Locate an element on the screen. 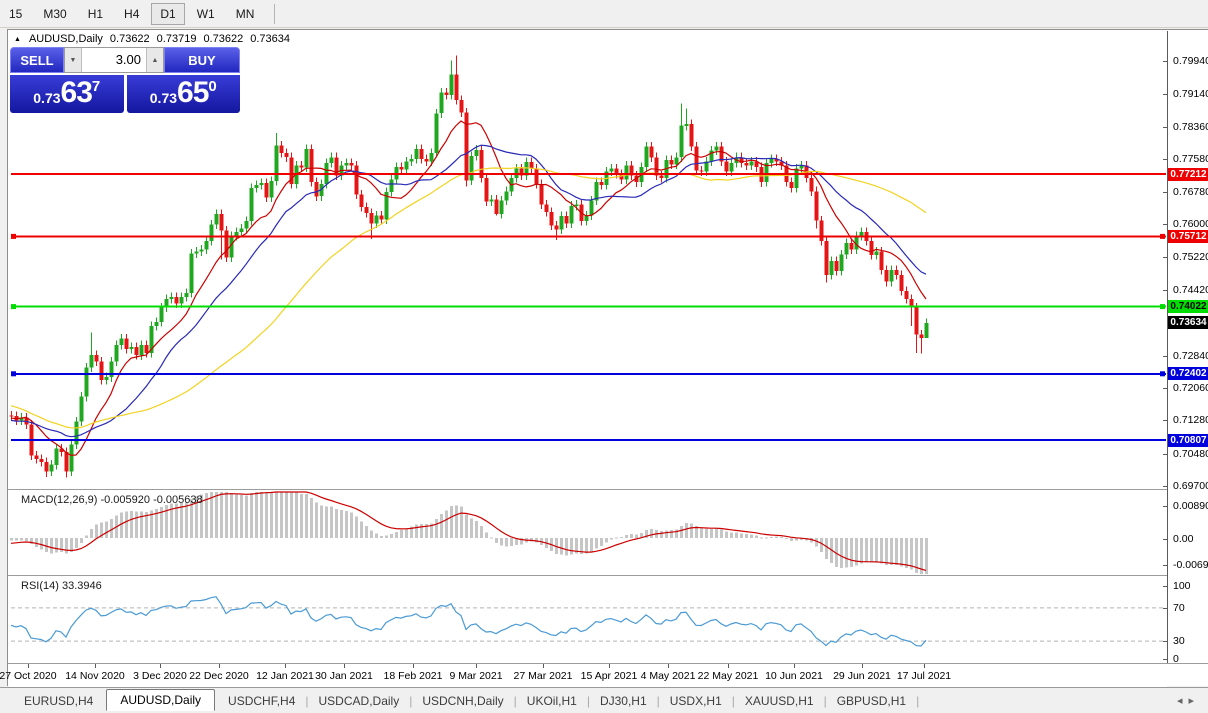 Image resolution: width=1208 pixels, height=713 pixels. sell-price-point: 7 is located at coordinates (96, 86).